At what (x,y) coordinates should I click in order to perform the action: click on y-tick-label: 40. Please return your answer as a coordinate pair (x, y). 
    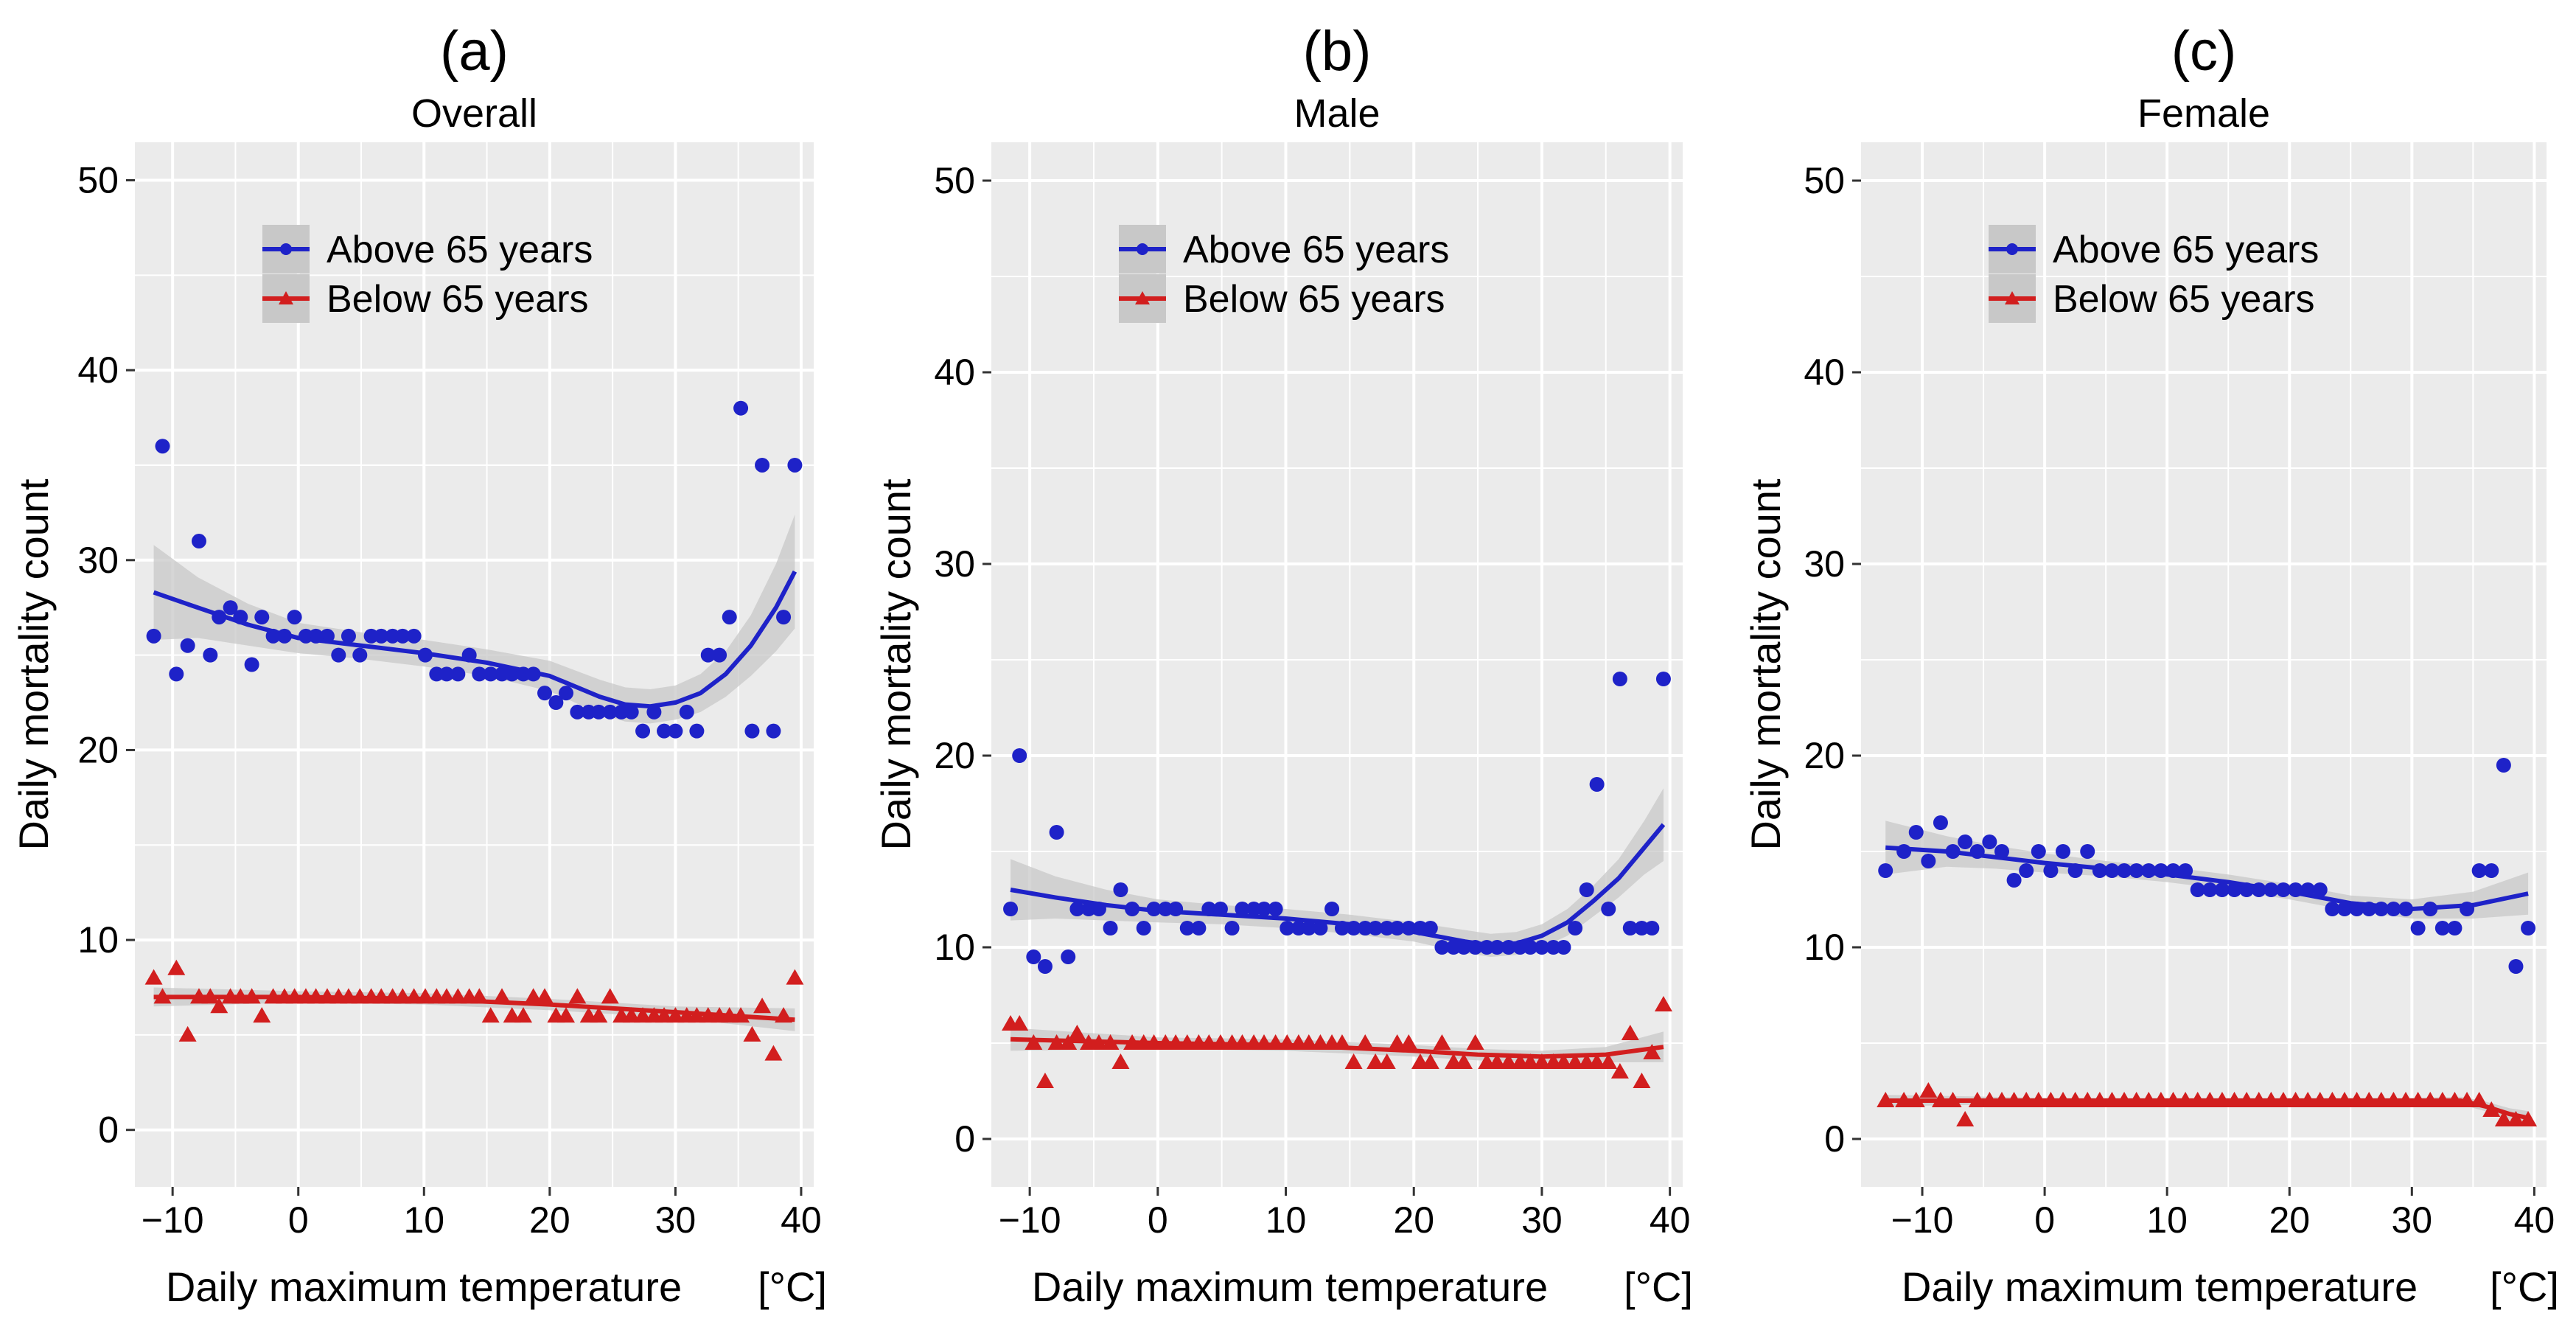
    Looking at the image, I should click on (1824, 372).